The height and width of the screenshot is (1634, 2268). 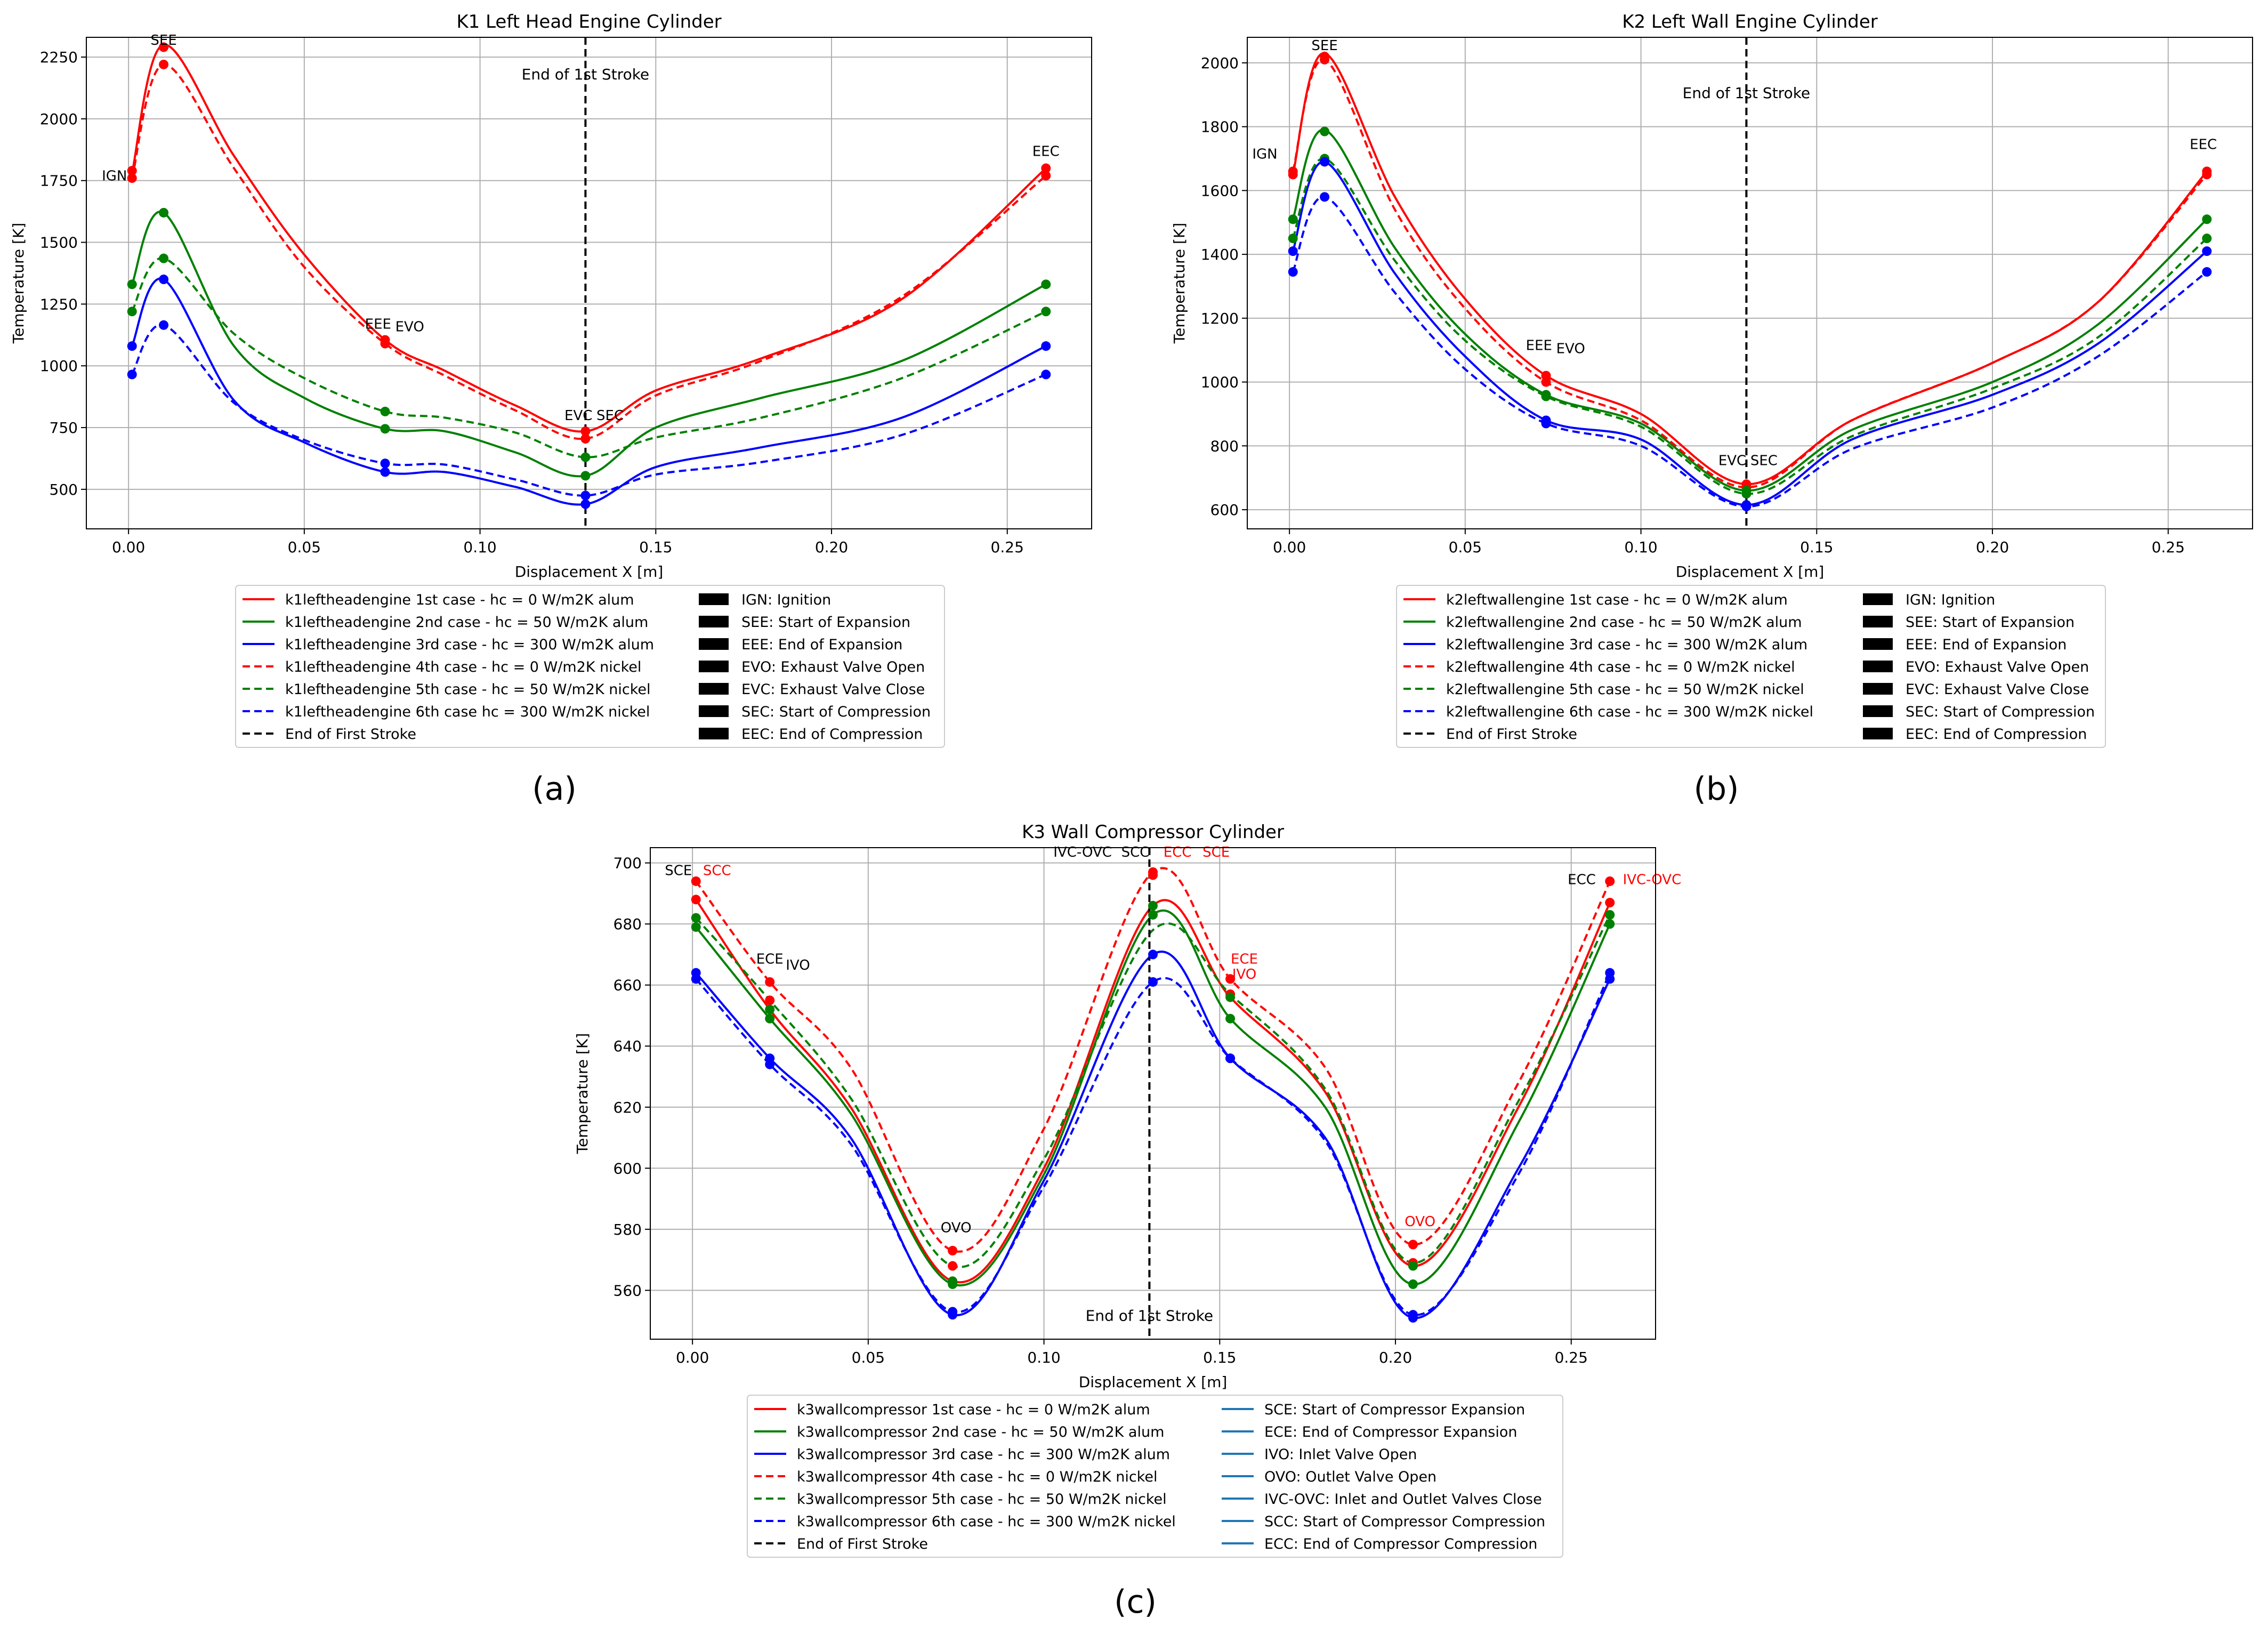 What do you see at coordinates (1582, 880) in the screenshot?
I see `event-annotation: ECC` at bounding box center [1582, 880].